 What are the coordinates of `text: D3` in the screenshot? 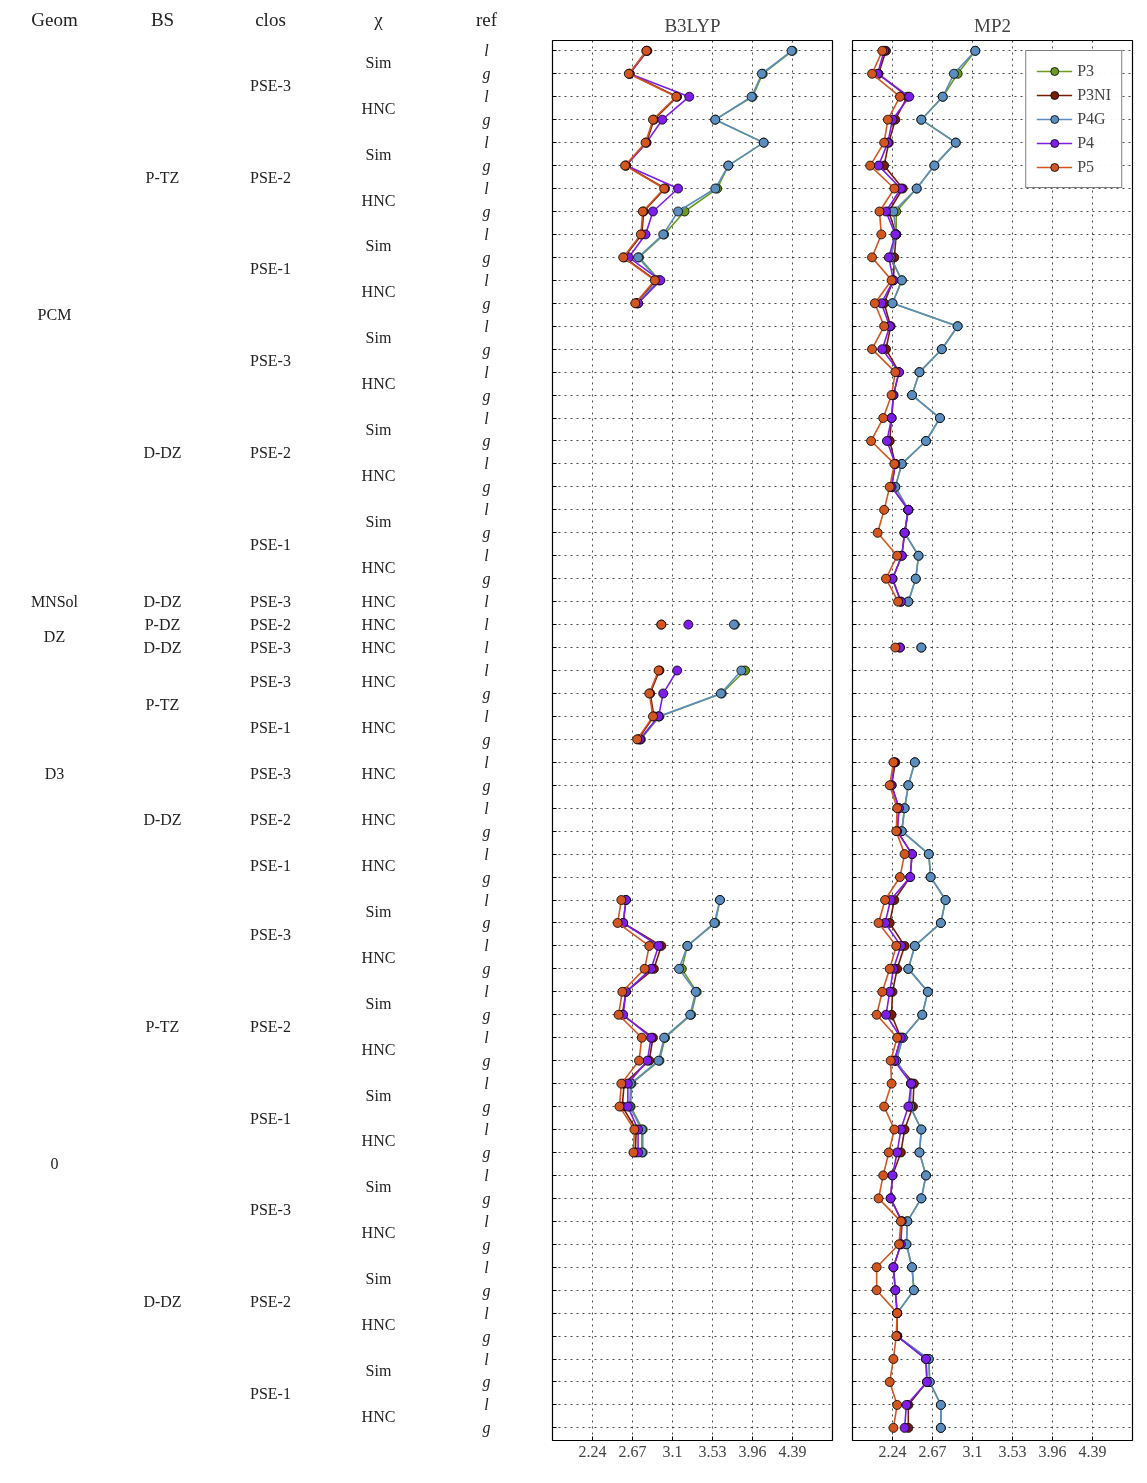 It's located at (54, 774).